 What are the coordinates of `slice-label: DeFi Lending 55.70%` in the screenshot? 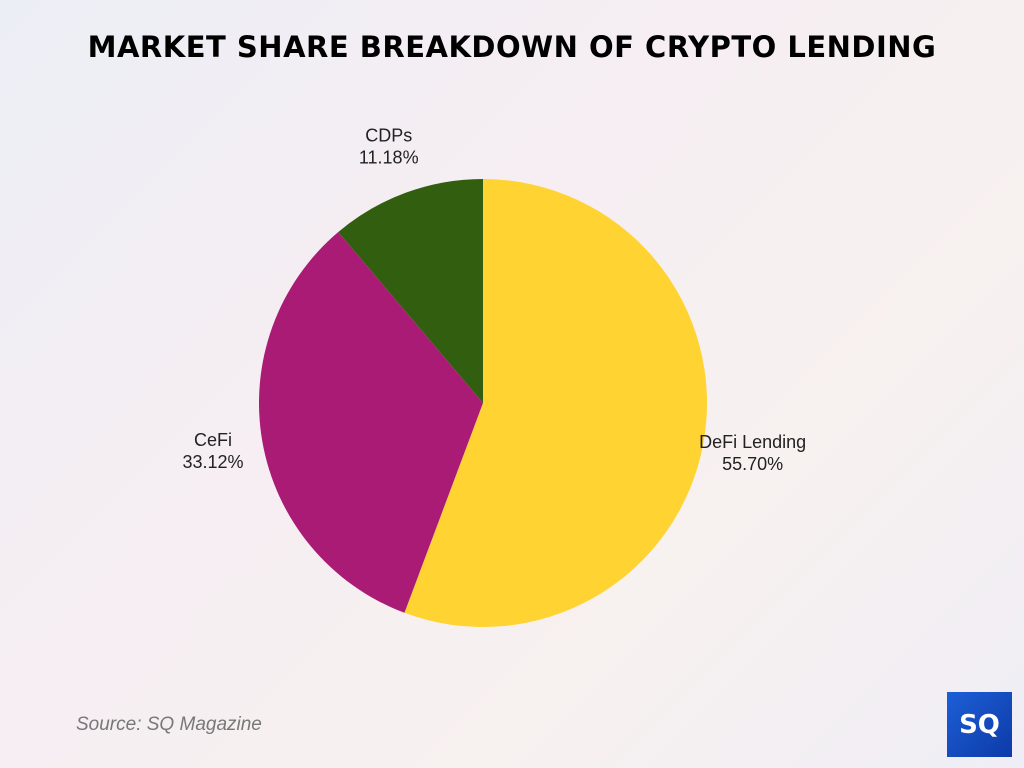 It's located at (752, 453).